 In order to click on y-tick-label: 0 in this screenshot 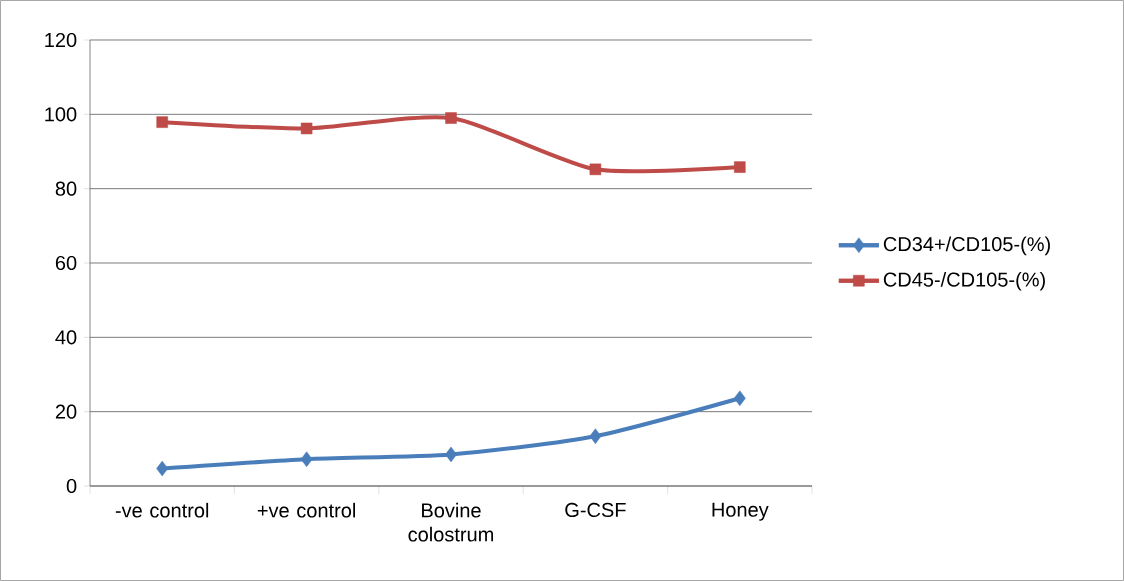, I will do `click(71, 486)`.